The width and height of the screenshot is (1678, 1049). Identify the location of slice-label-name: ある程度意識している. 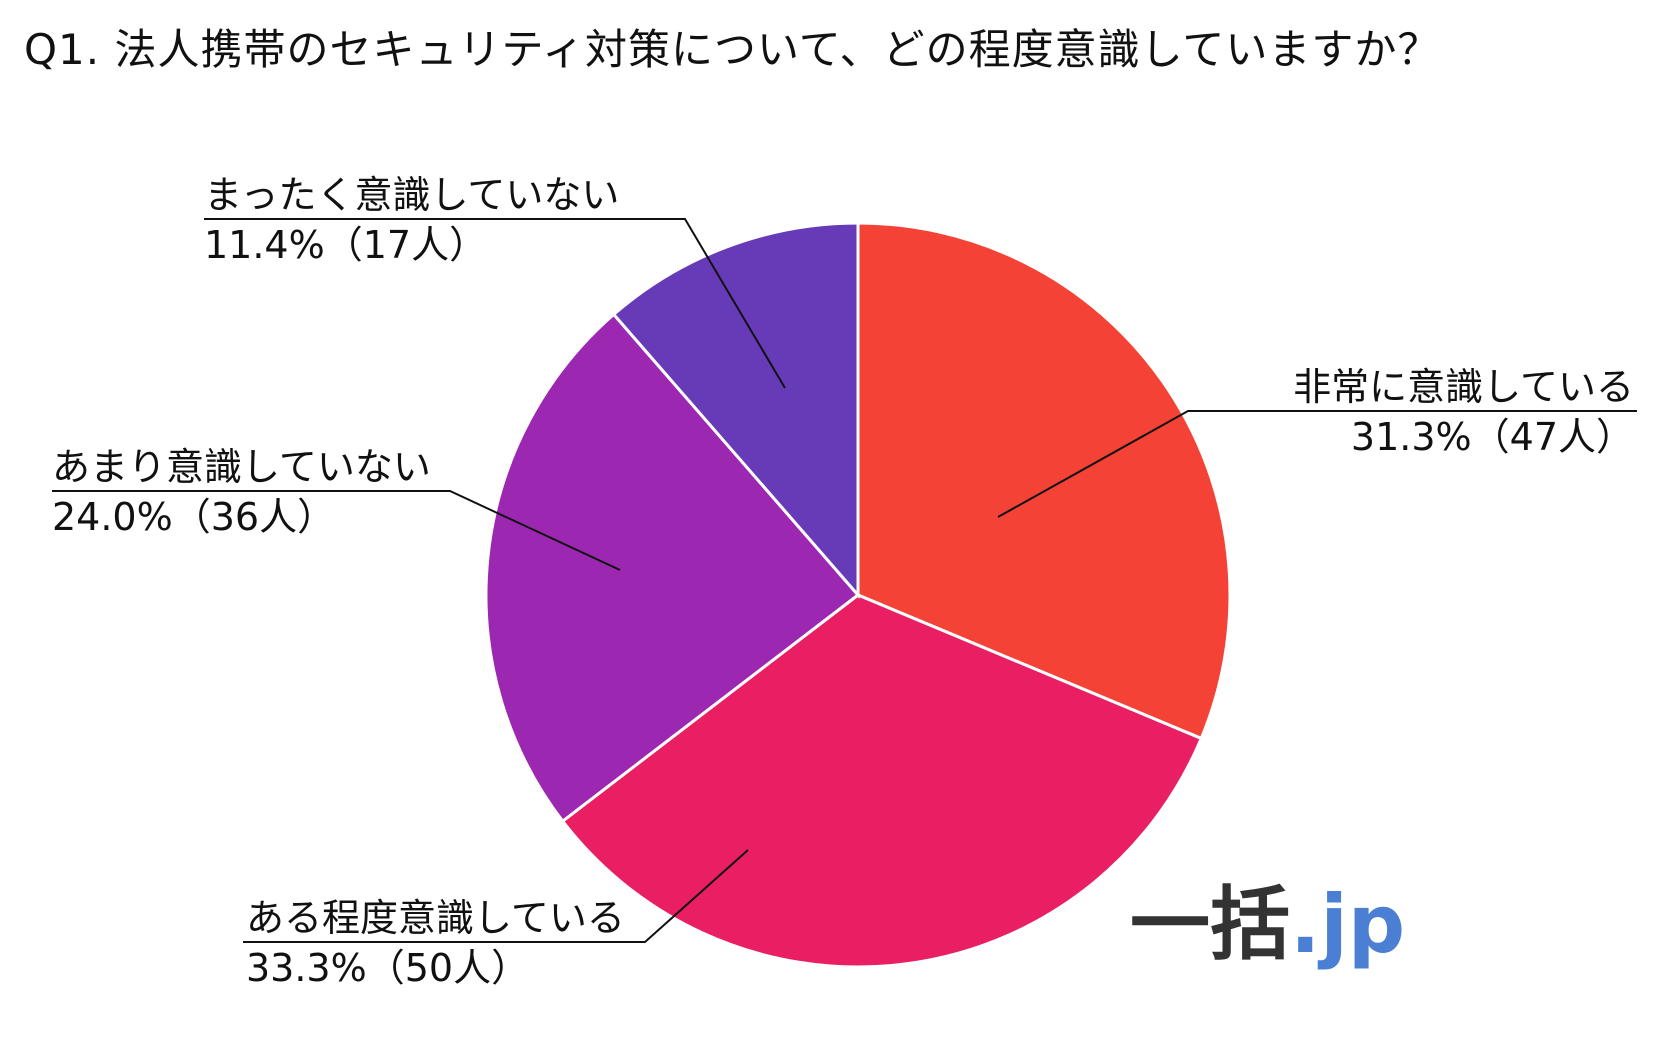
(435, 918).